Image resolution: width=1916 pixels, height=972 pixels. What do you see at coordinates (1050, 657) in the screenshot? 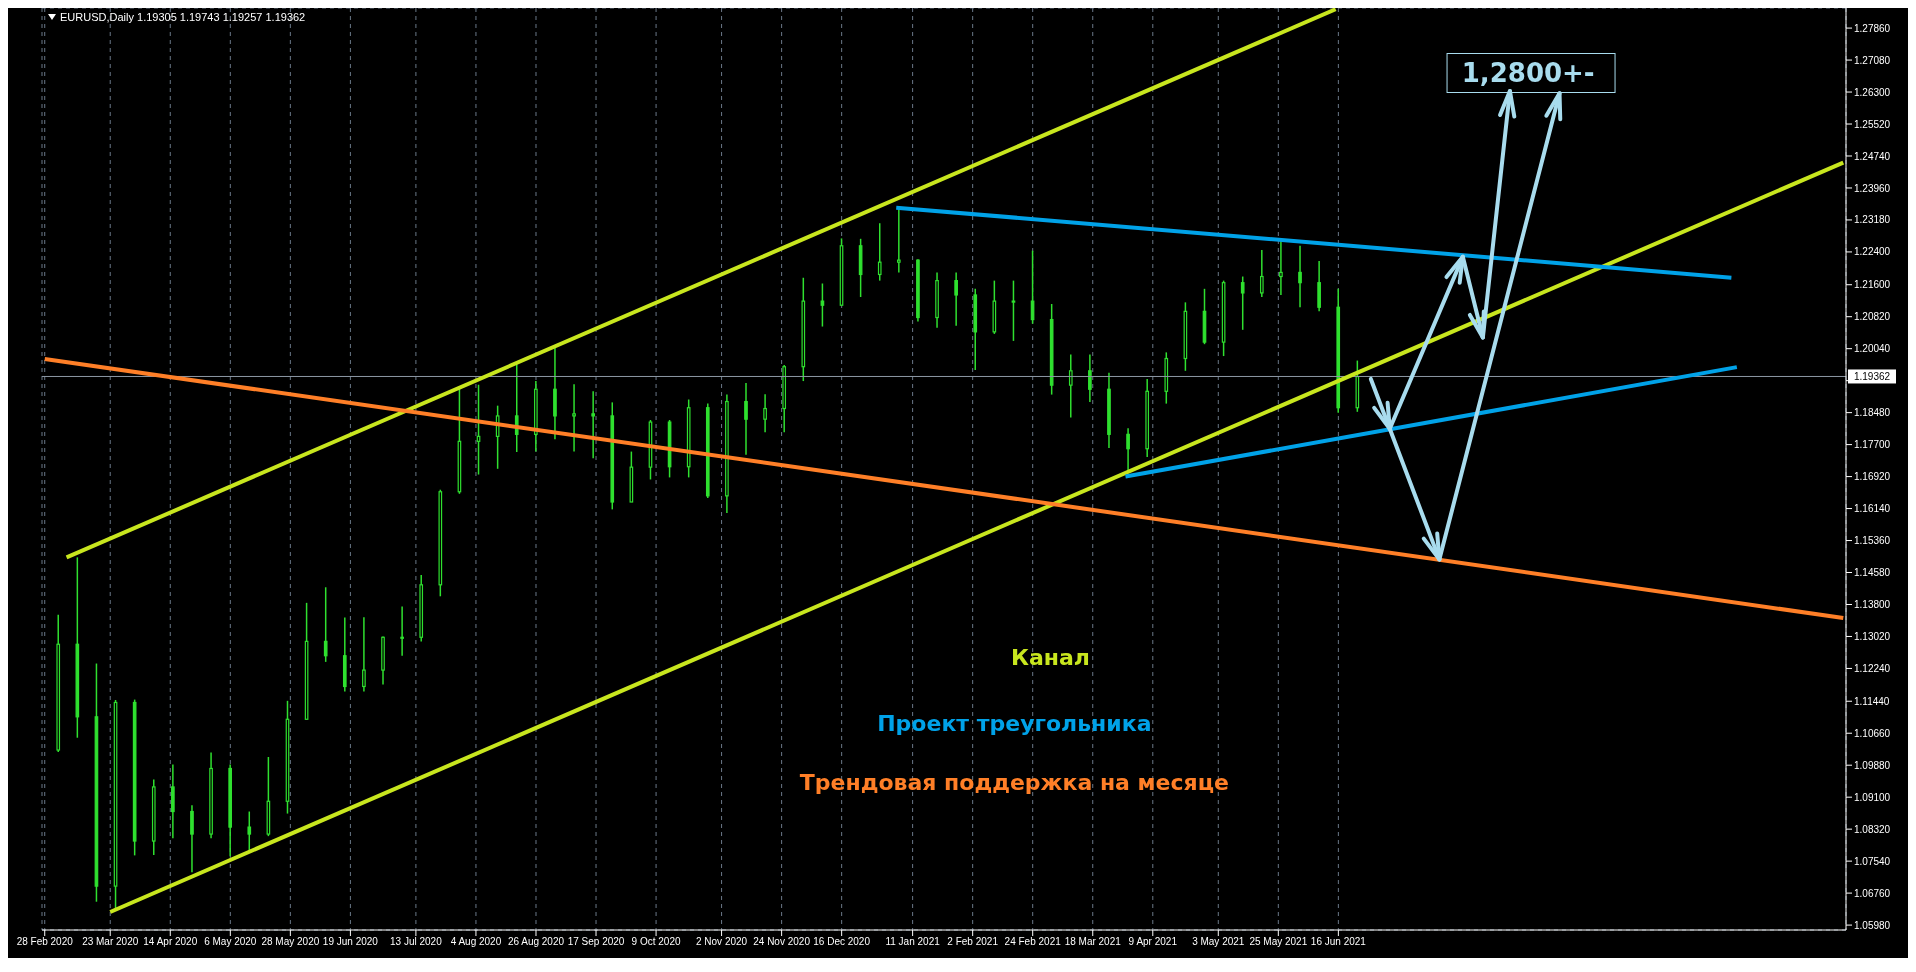
I see `annotation: Канал` at bounding box center [1050, 657].